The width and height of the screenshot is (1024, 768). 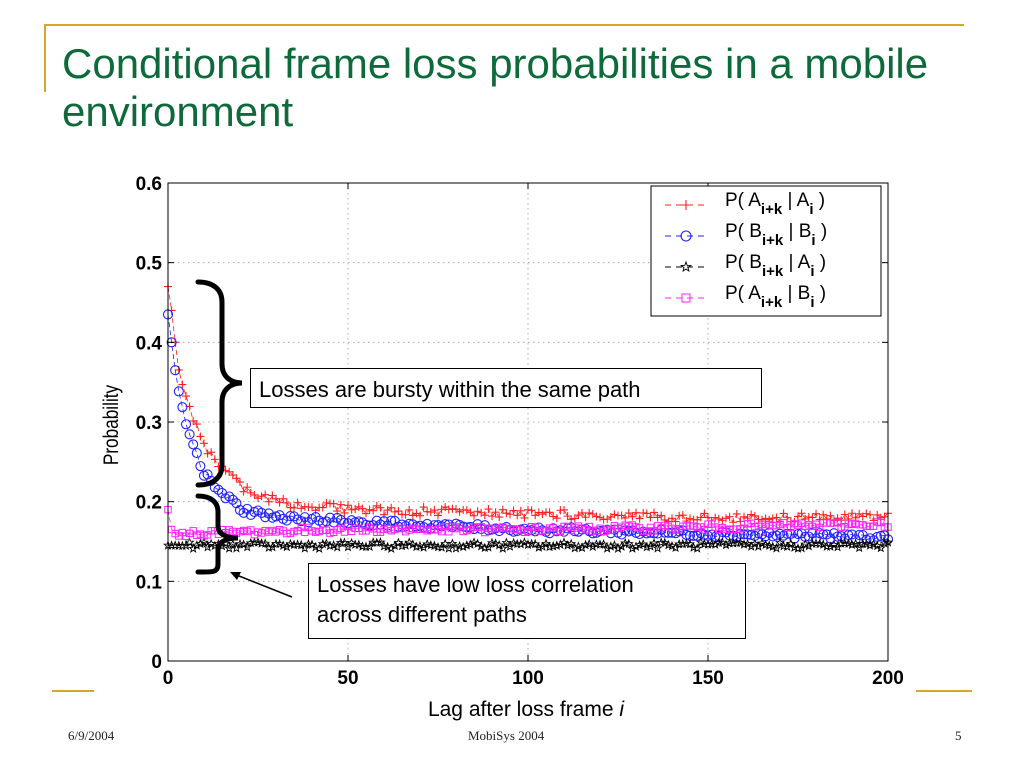 What do you see at coordinates (149, 264) in the screenshot?
I see `y-tick-label: 0.5` at bounding box center [149, 264].